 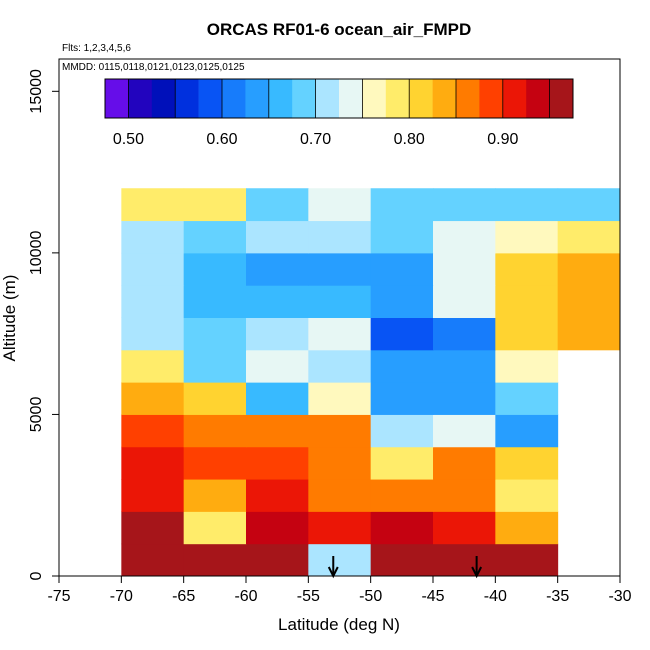 What do you see at coordinates (502, 139) in the screenshot?
I see `colorbar-tick-label: 0.90` at bounding box center [502, 139].